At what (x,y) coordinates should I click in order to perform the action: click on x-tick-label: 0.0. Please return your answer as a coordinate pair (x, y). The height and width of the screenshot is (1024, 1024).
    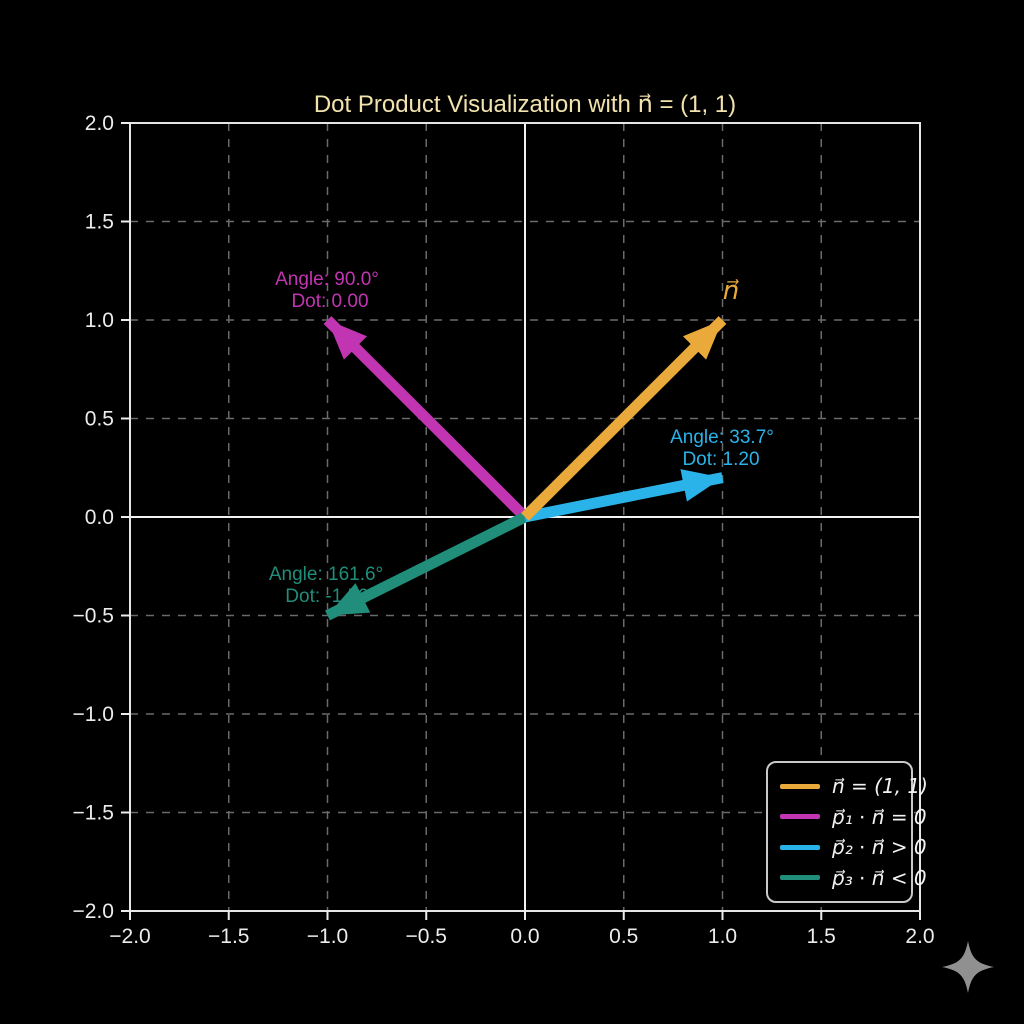
    Looking at the image, I should click on (524, 936).